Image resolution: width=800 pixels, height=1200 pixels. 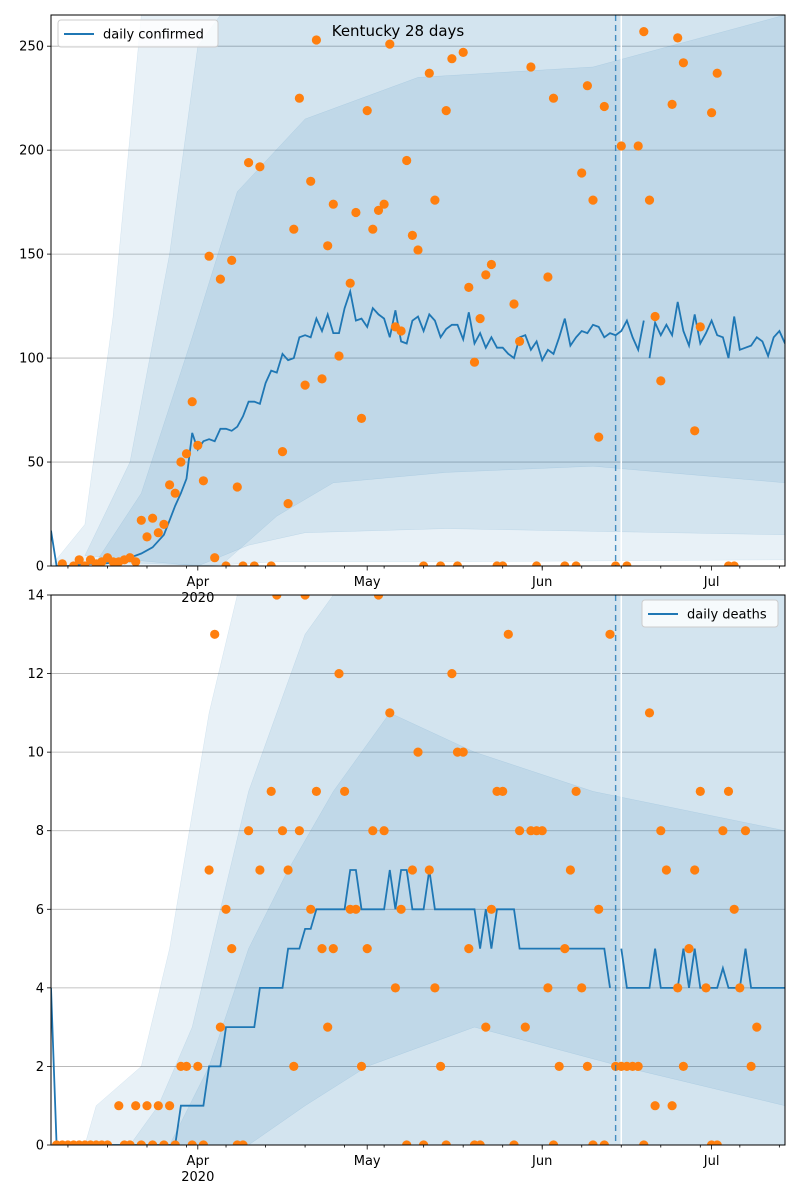 What do you see at coordinates (711, 1161) in the screenshot?
I see `x-tick-label: Jul` at bounding box center [711, 1161].